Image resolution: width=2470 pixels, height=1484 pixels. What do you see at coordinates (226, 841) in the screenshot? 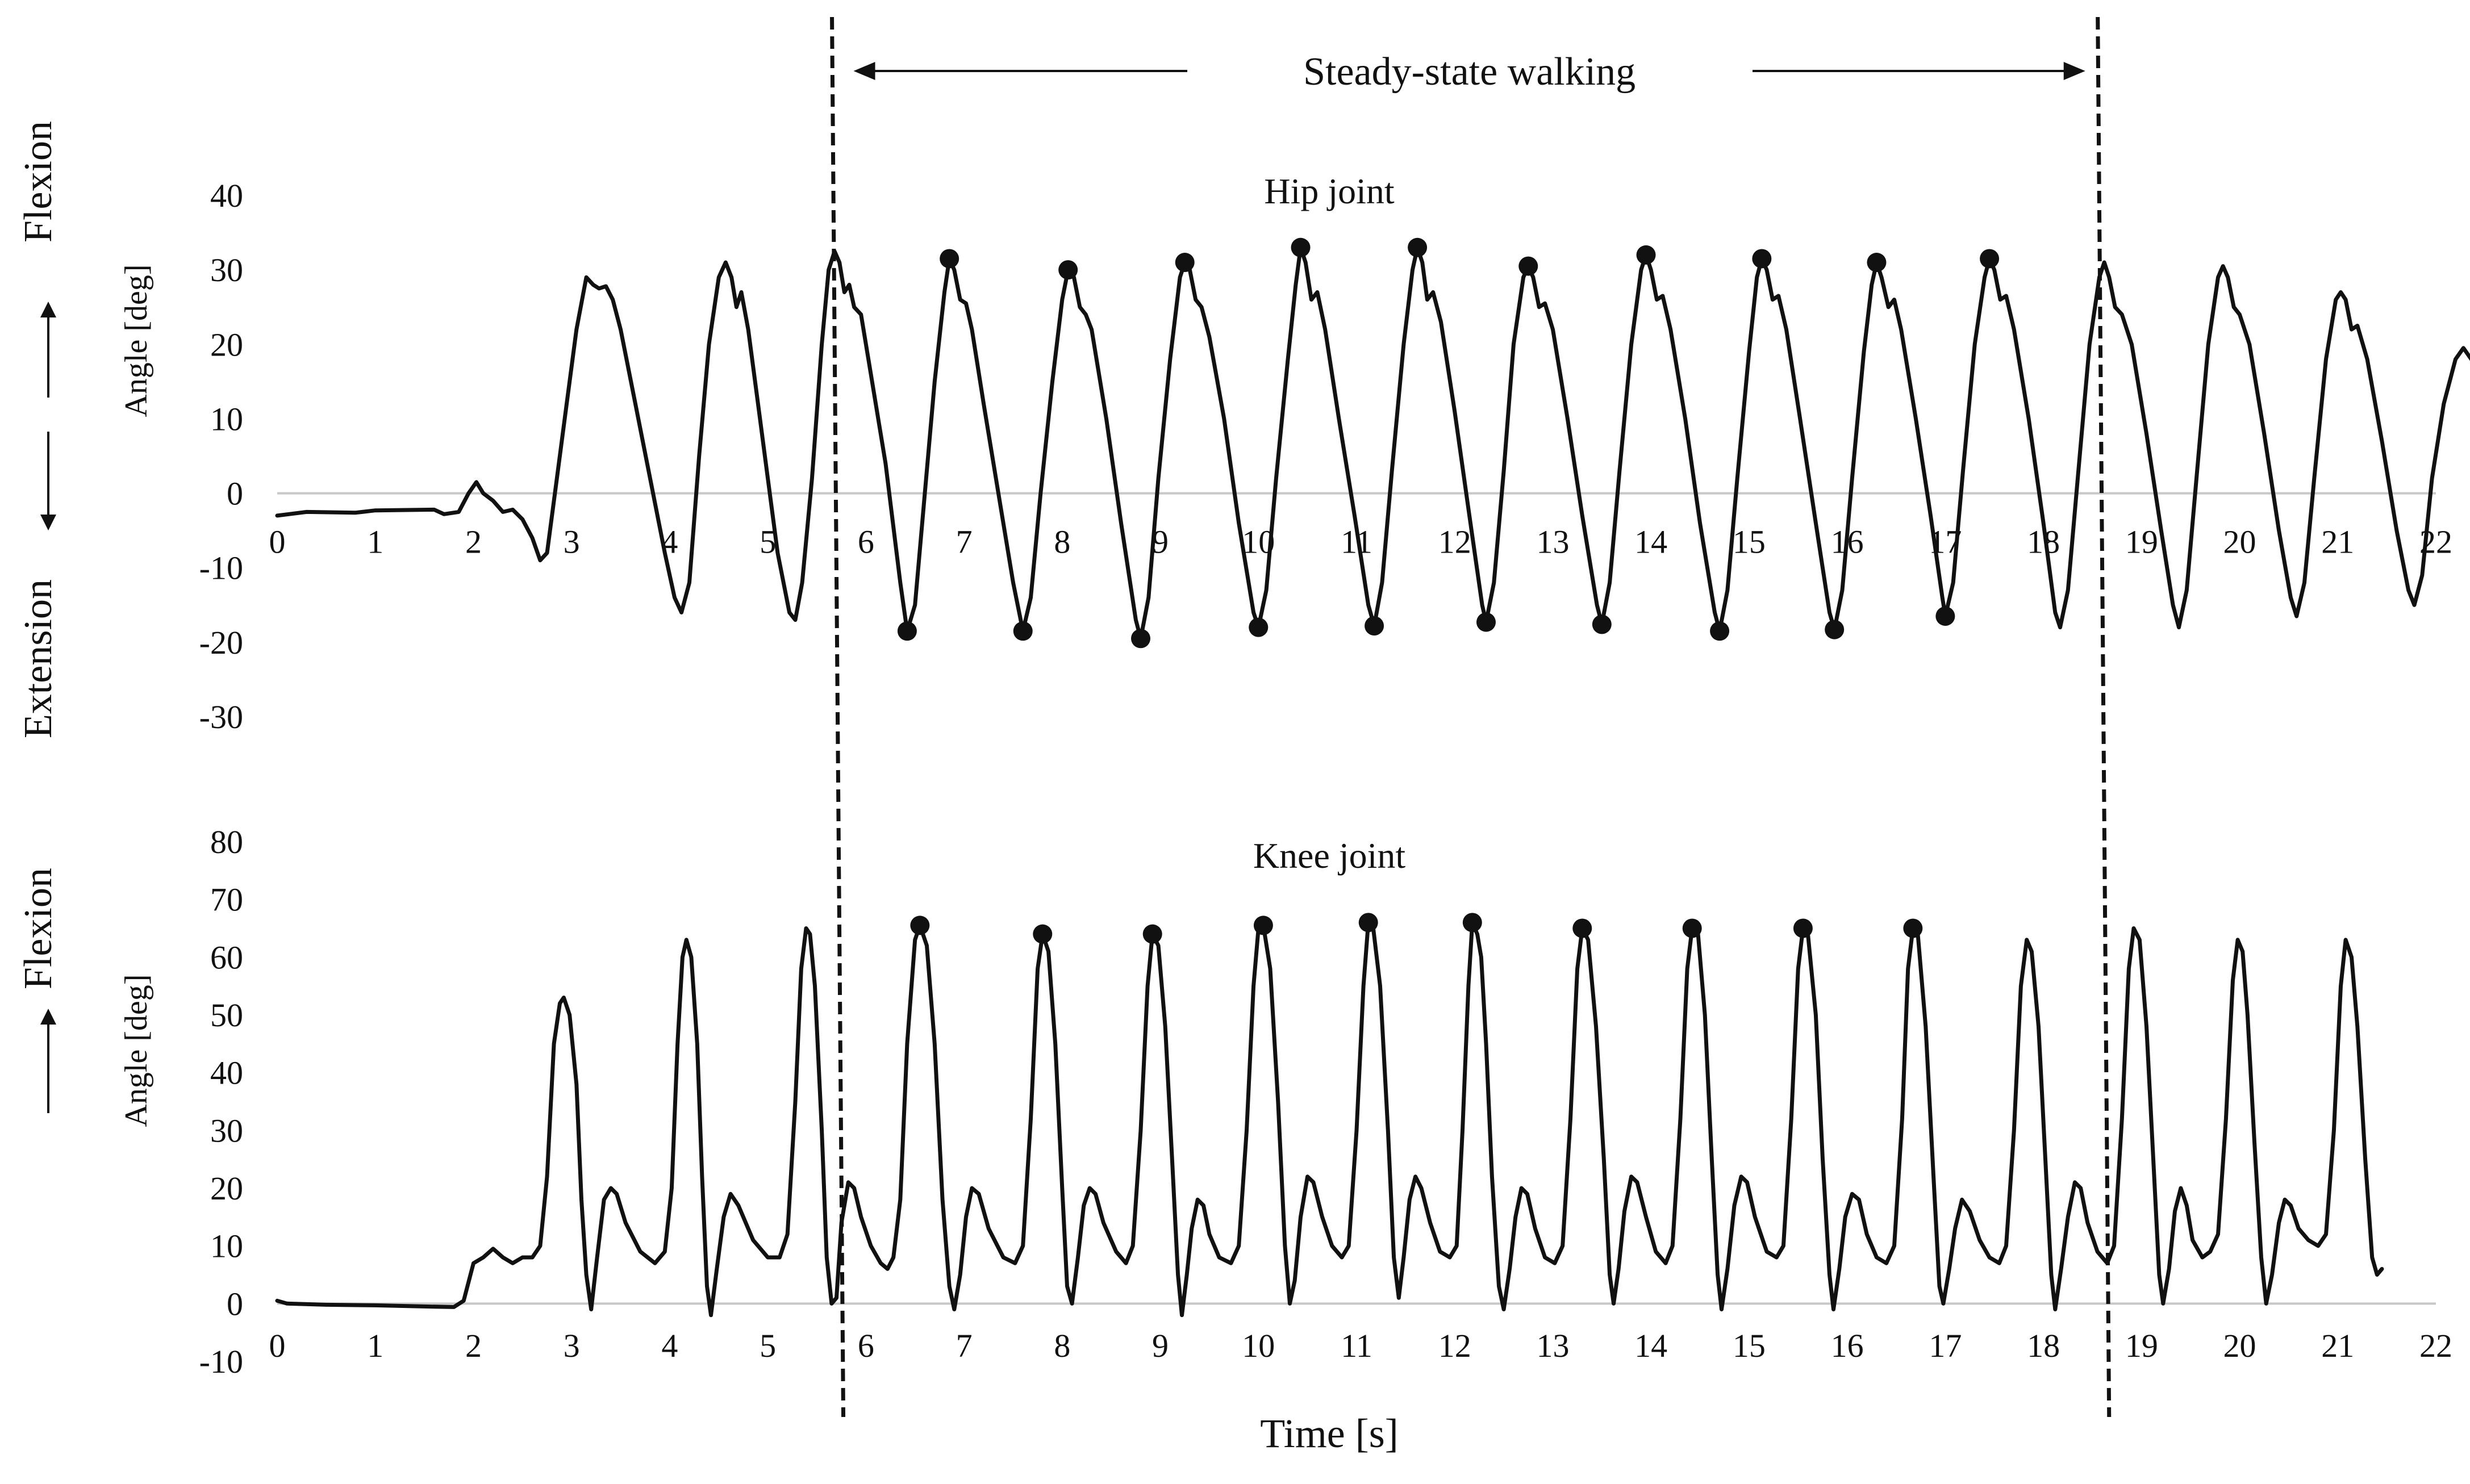
I see `knee-y-tick-label: 80` at bounding box center [226, 841].